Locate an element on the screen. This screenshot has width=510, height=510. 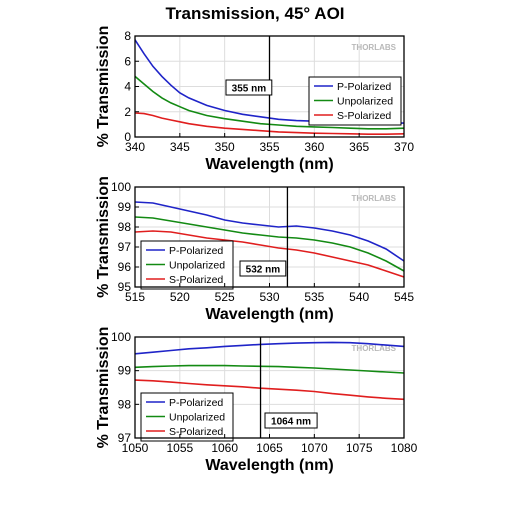
legend-box is located at coordinates (355, 101).